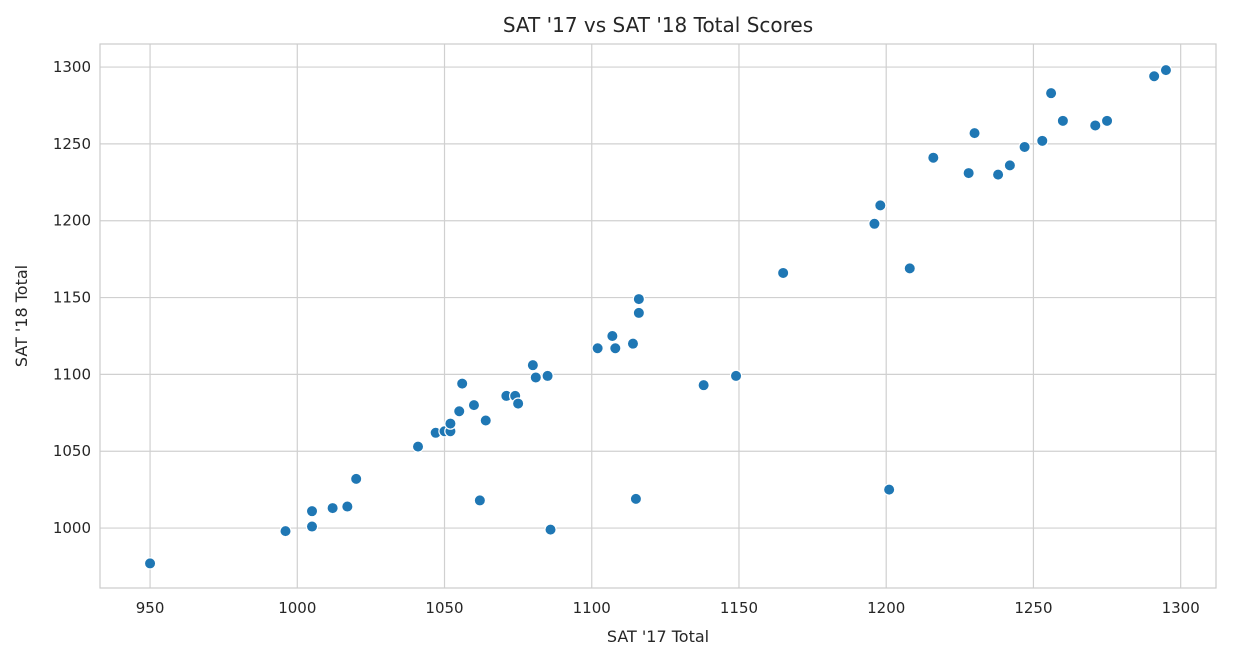 This screenshot has width=1233, height=662. I want to click on x-tick-label: 1250, so click(1033, 608).